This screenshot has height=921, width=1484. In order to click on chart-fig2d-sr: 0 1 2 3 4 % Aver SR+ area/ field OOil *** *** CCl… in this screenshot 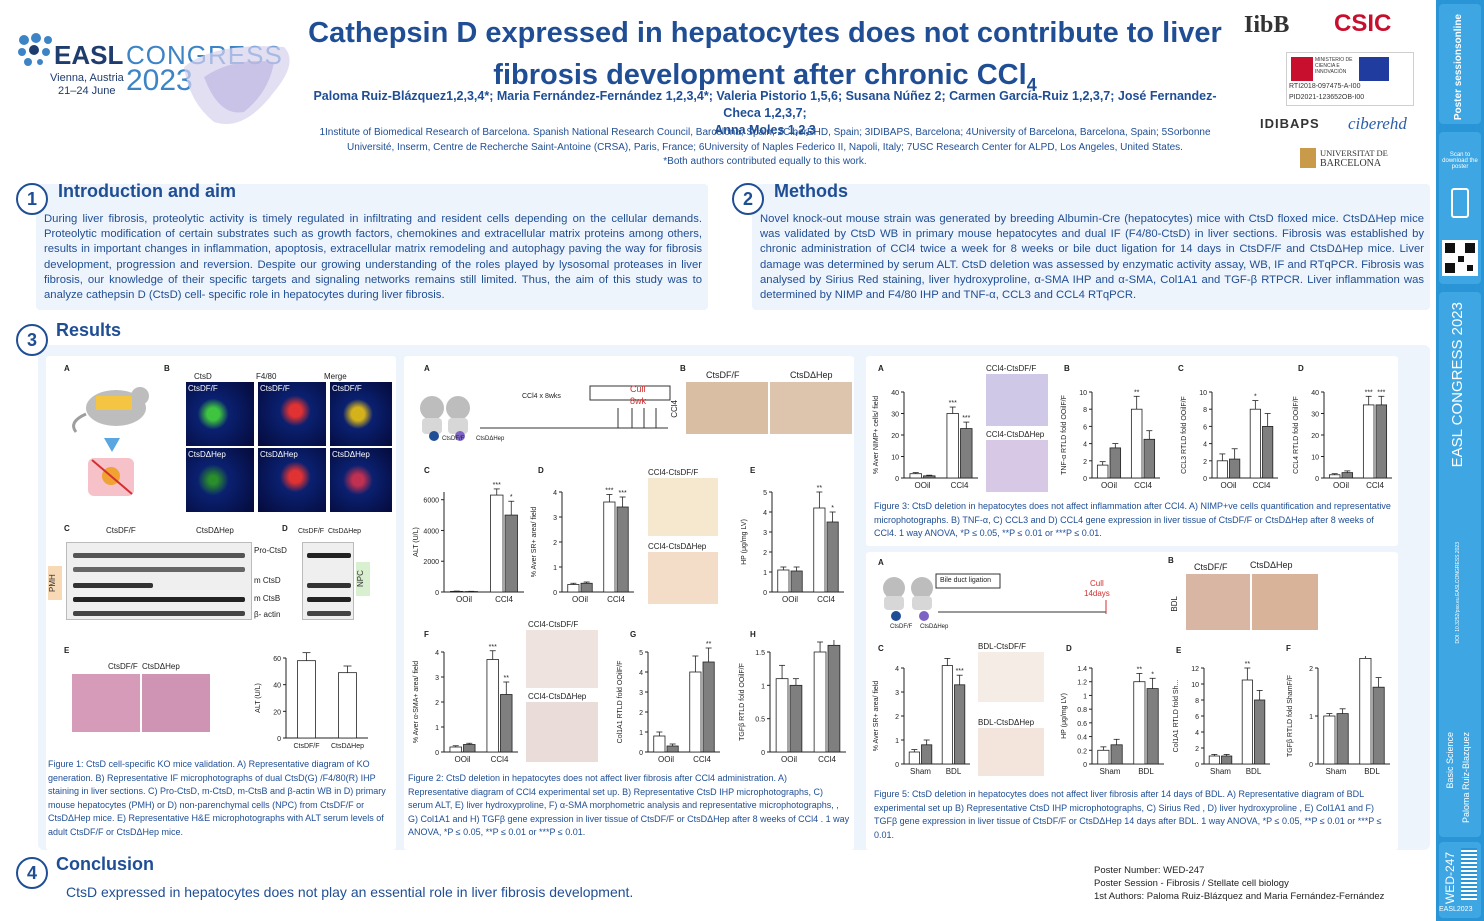, I will do `click(582, 546)`.